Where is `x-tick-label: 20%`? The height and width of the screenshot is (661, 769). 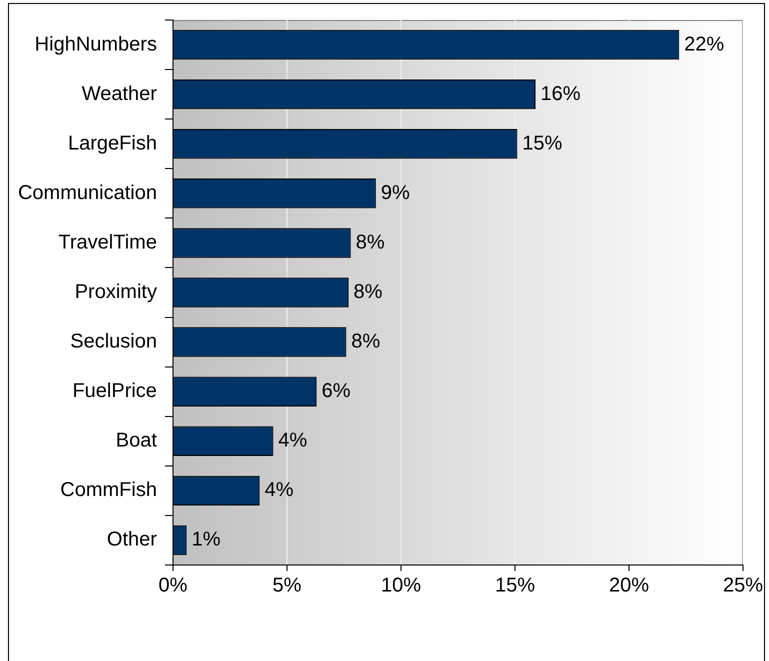 x-tick-label: 20% is located at coordinates (629, 585).